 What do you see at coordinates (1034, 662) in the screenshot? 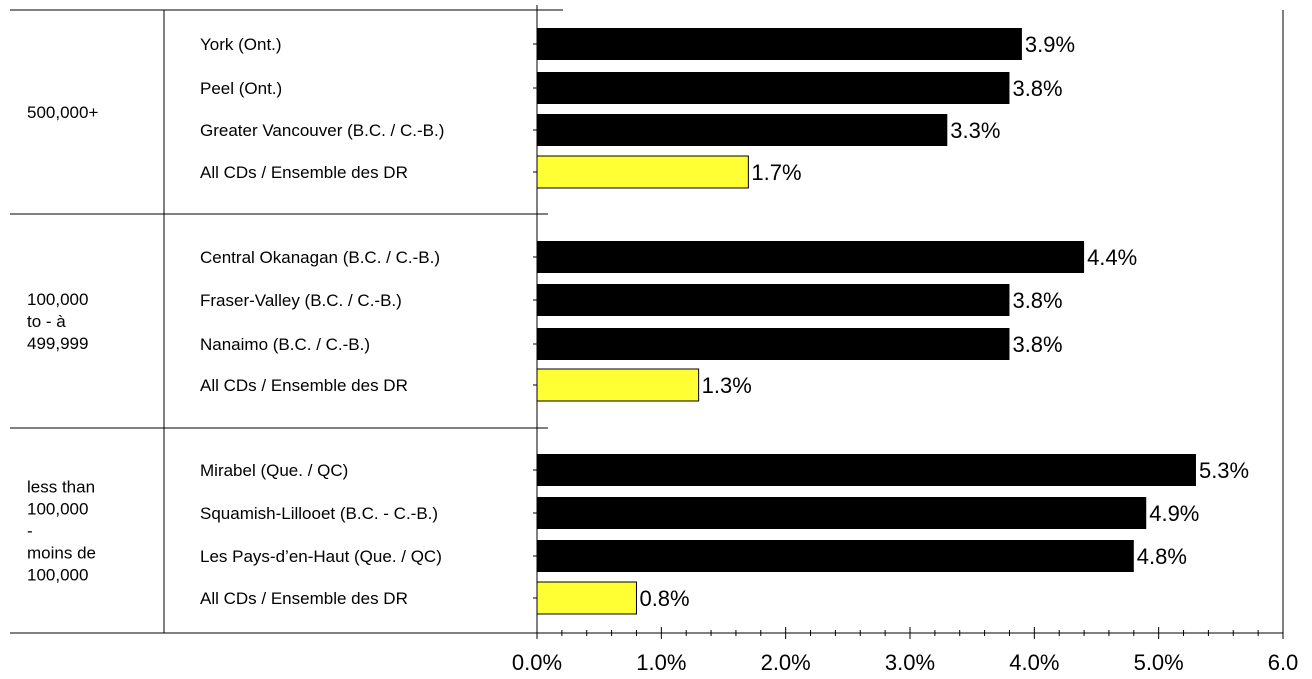
I see `x-tick-label: 4.0%` at bounding box center [1034, 662].